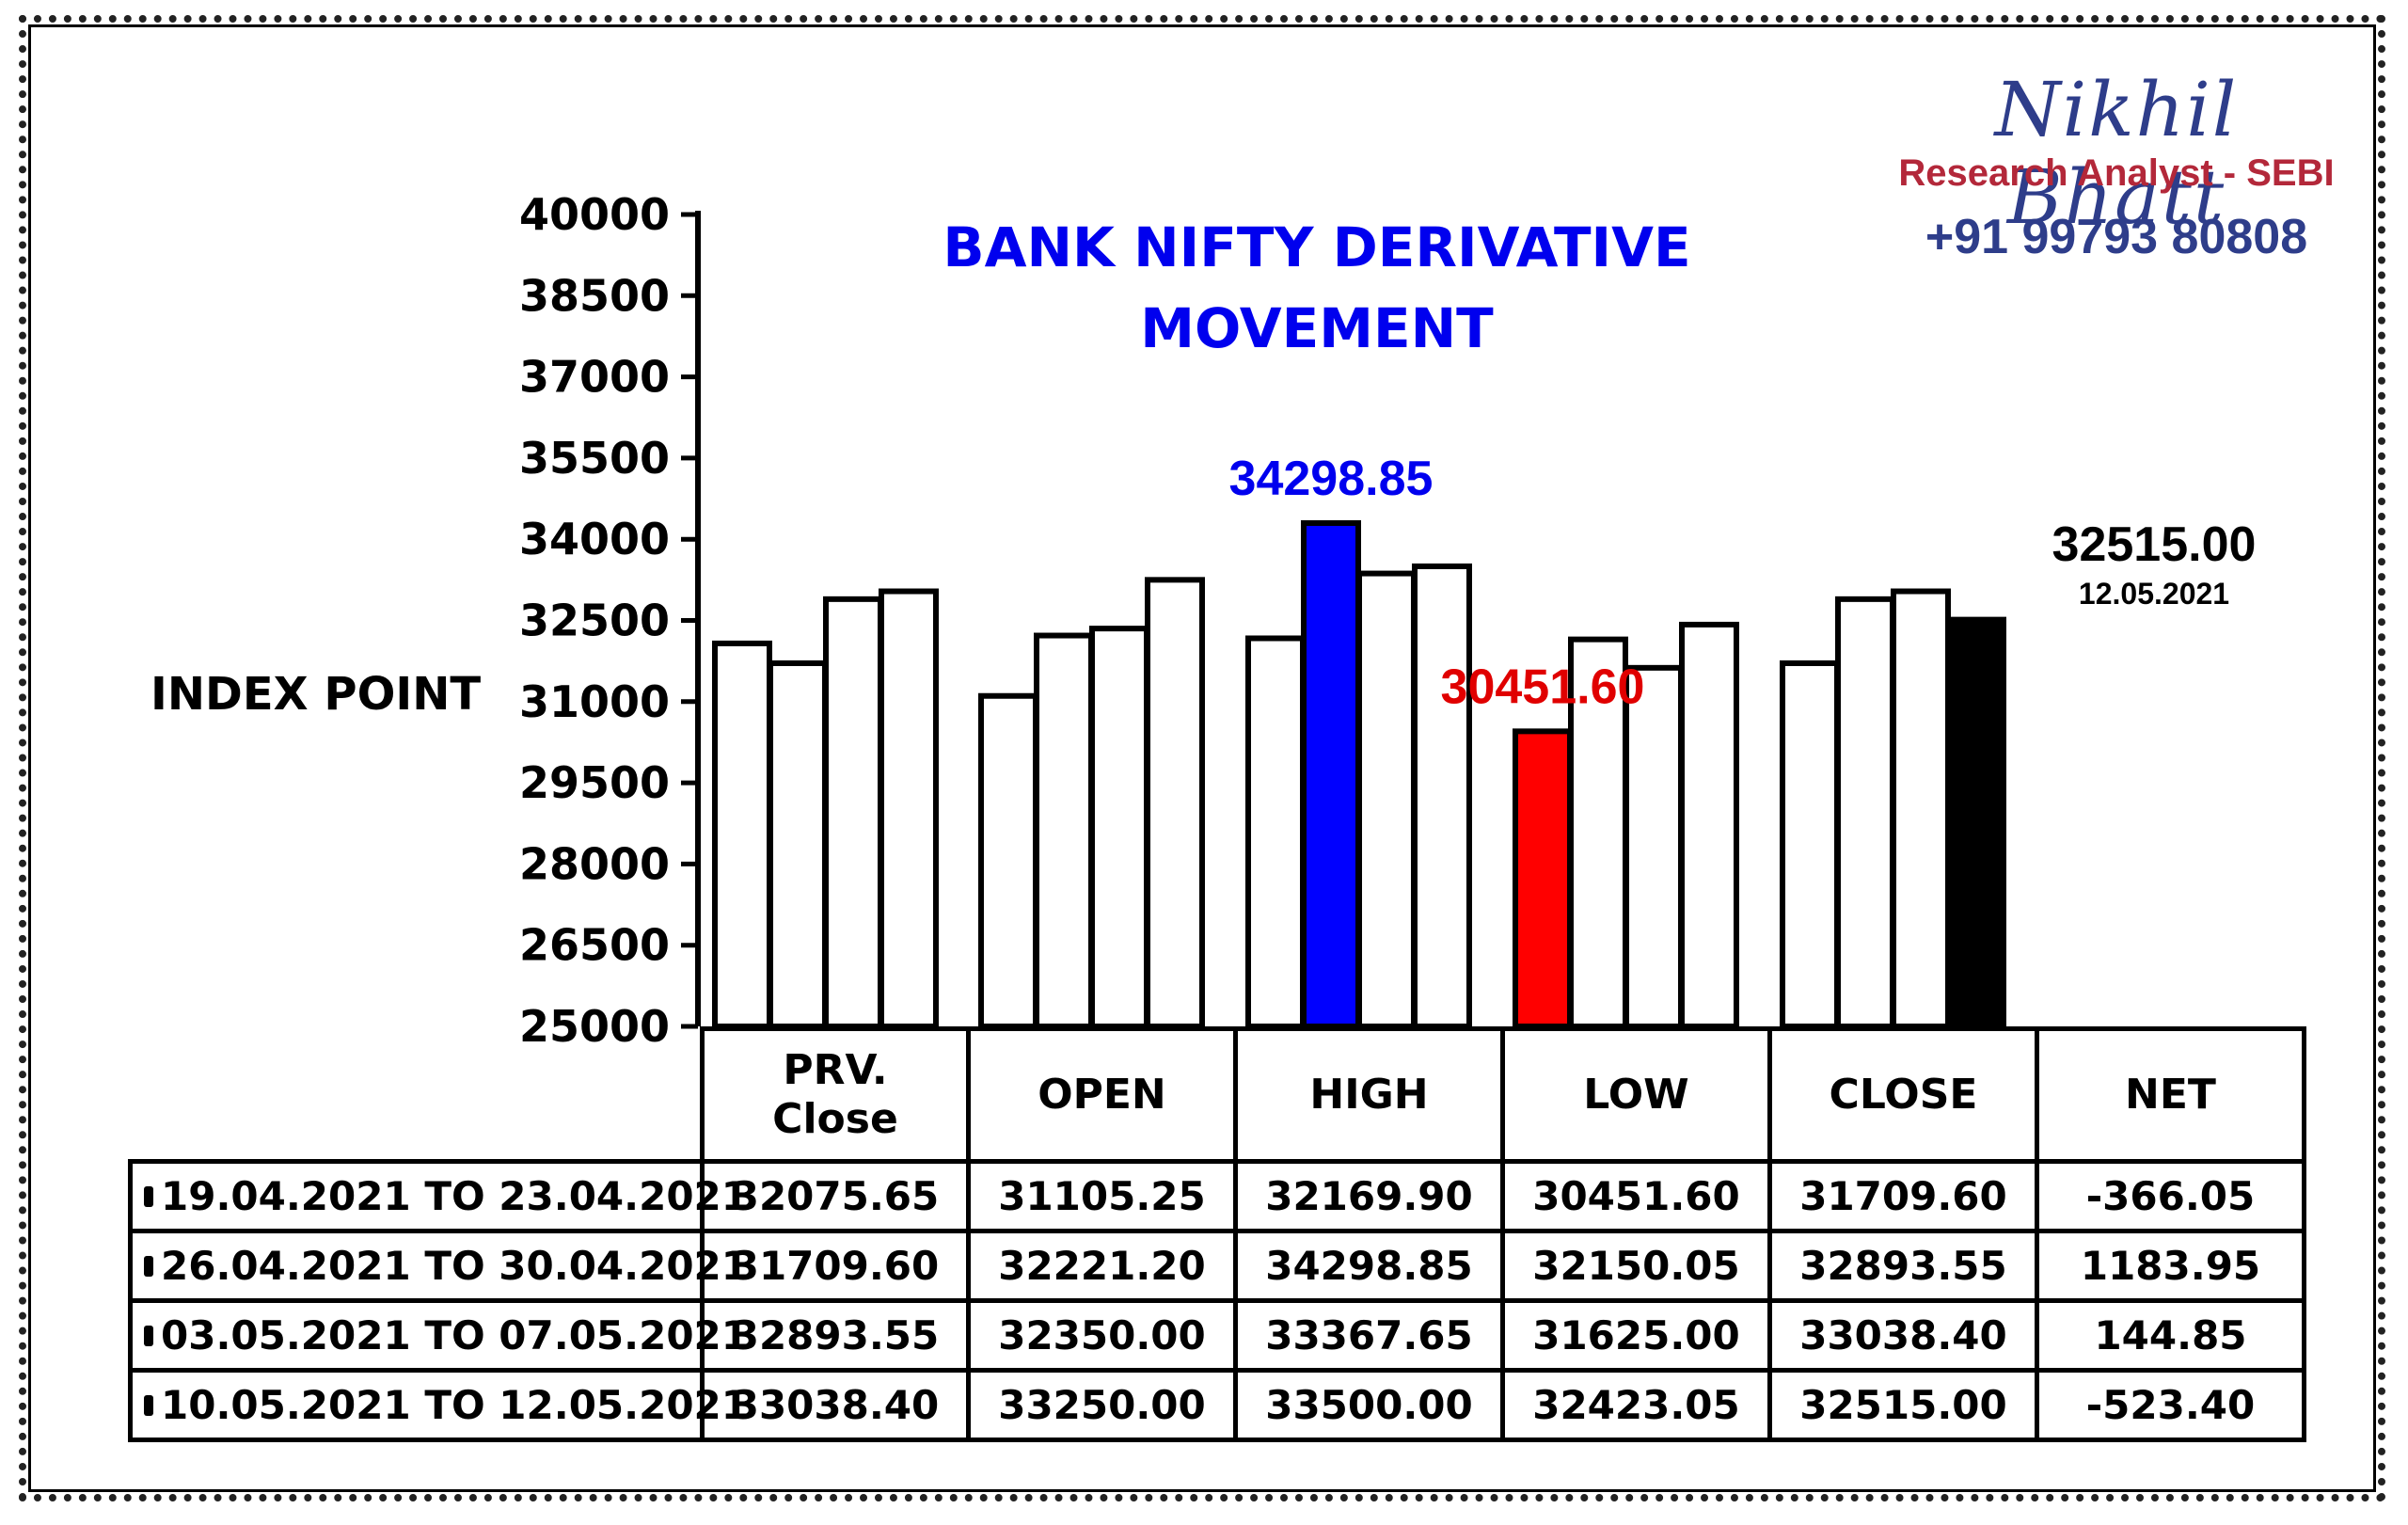  Describe the element at coordinates (1636, 1196) in the screenshot. I see `table-cell: 30451.60` at that location.